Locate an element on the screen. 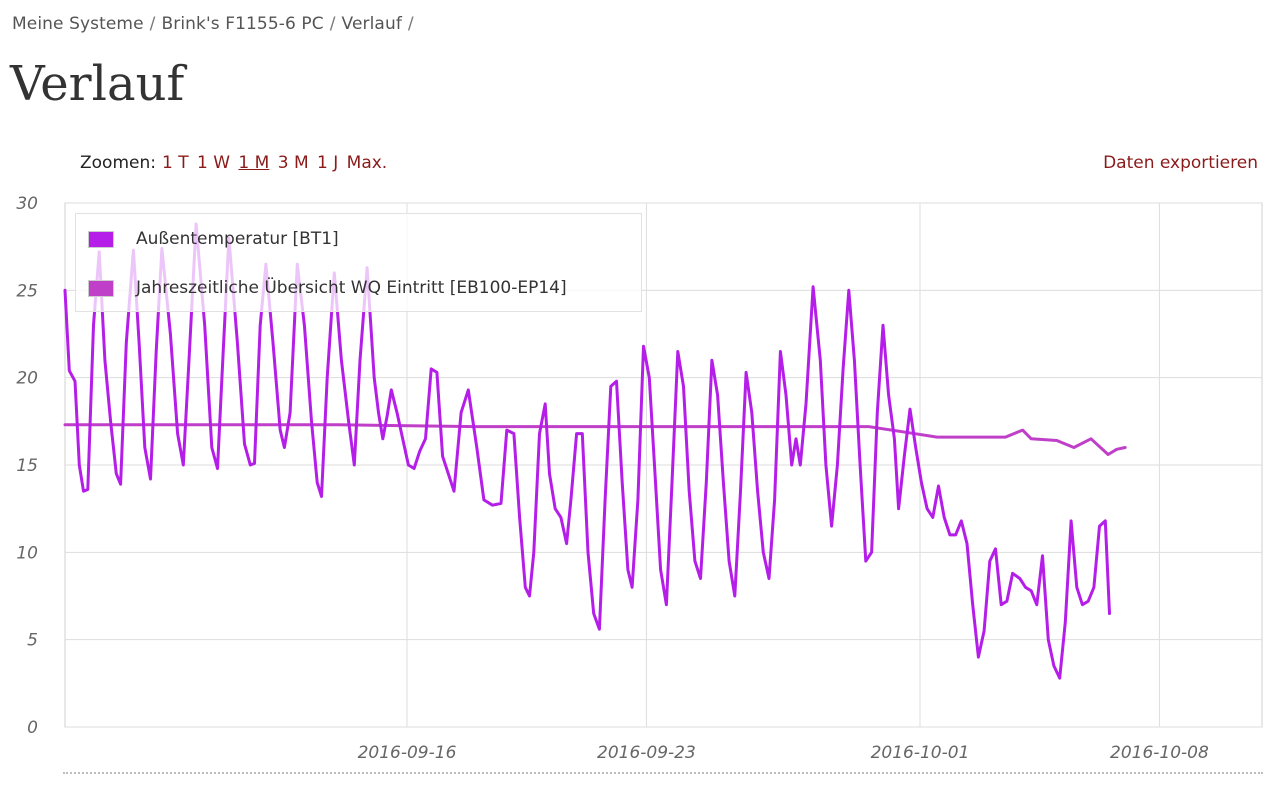 The image size is (1280, 790). zoom-bar: Zoomen: 1 T 1 W 1 M 3 M 1 J Max. is located at coordinates (235, 163).